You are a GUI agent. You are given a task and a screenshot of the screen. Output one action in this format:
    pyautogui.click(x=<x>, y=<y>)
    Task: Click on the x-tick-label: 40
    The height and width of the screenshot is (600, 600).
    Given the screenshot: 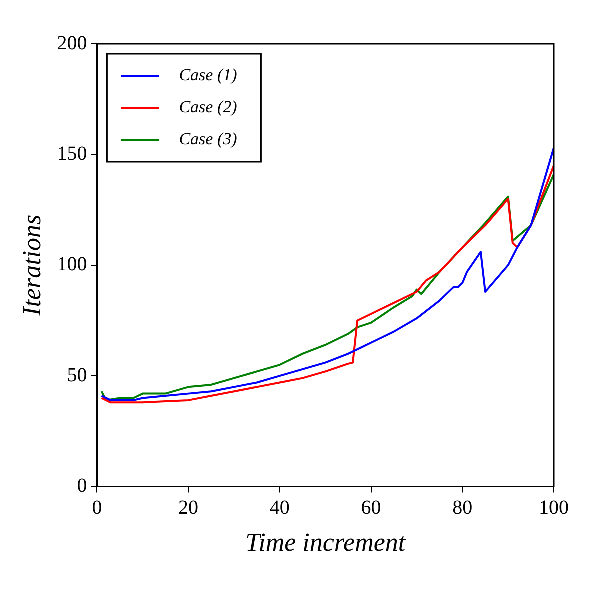 What is the action you would take?
    pyautogui.click(x=280, y=508)
    